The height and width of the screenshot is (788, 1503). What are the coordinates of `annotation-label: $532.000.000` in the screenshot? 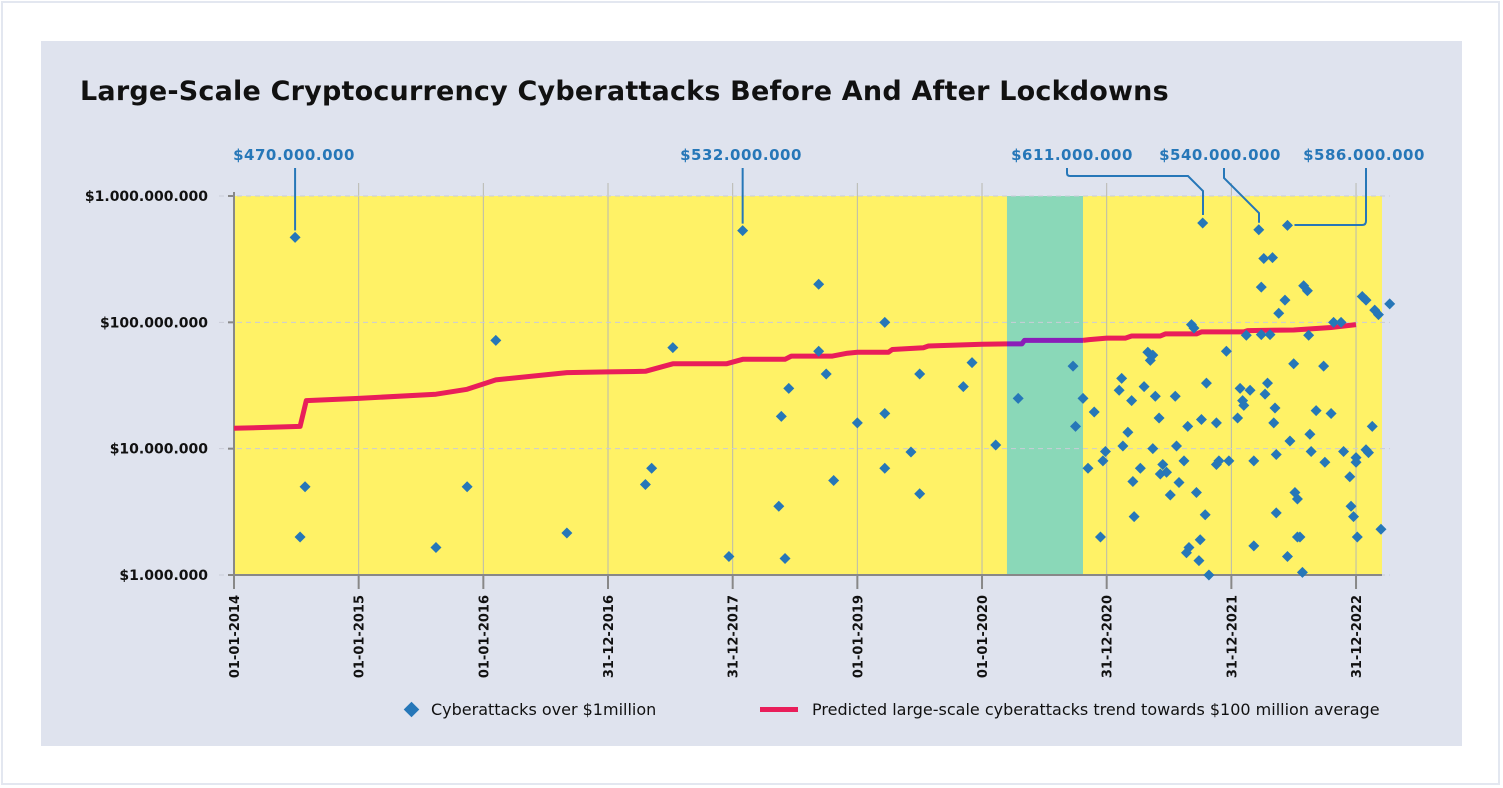 It's located at (741, 155).